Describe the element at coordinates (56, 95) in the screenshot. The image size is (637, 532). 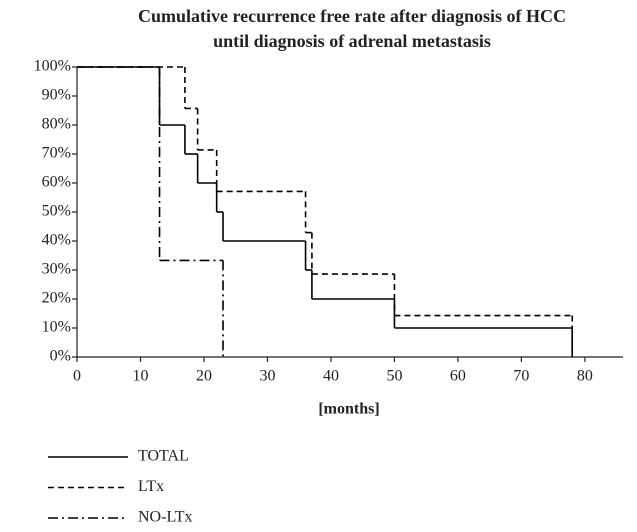
I see `y-tick-label: 90%` at that location.